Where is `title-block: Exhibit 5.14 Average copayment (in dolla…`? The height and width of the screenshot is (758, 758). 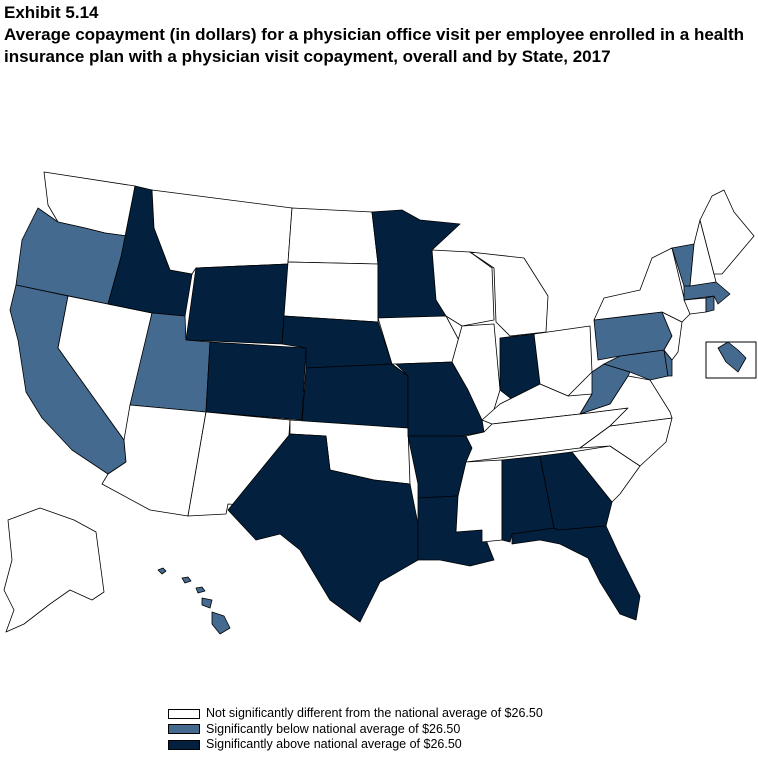
title-block: Exhibit 5.14 Average copayment (in dolla… is located at coordinates (376, 35).